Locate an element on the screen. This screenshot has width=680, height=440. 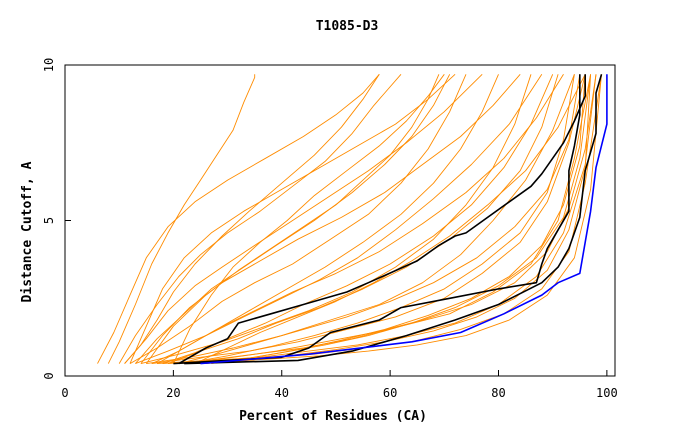
x-tick-label: 20 is located at coordinates (173, 393).